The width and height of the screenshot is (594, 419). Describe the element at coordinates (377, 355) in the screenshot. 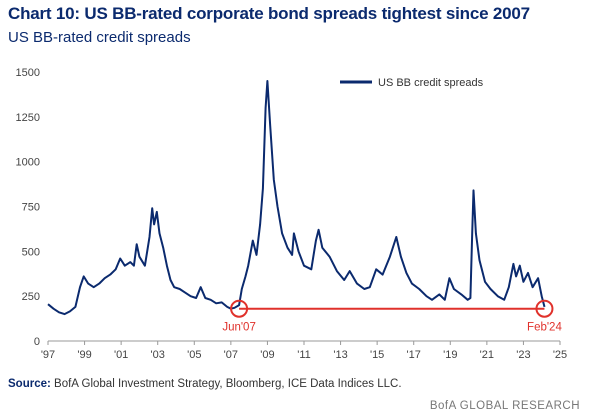

I see `x-tick-label: '15` at that location.